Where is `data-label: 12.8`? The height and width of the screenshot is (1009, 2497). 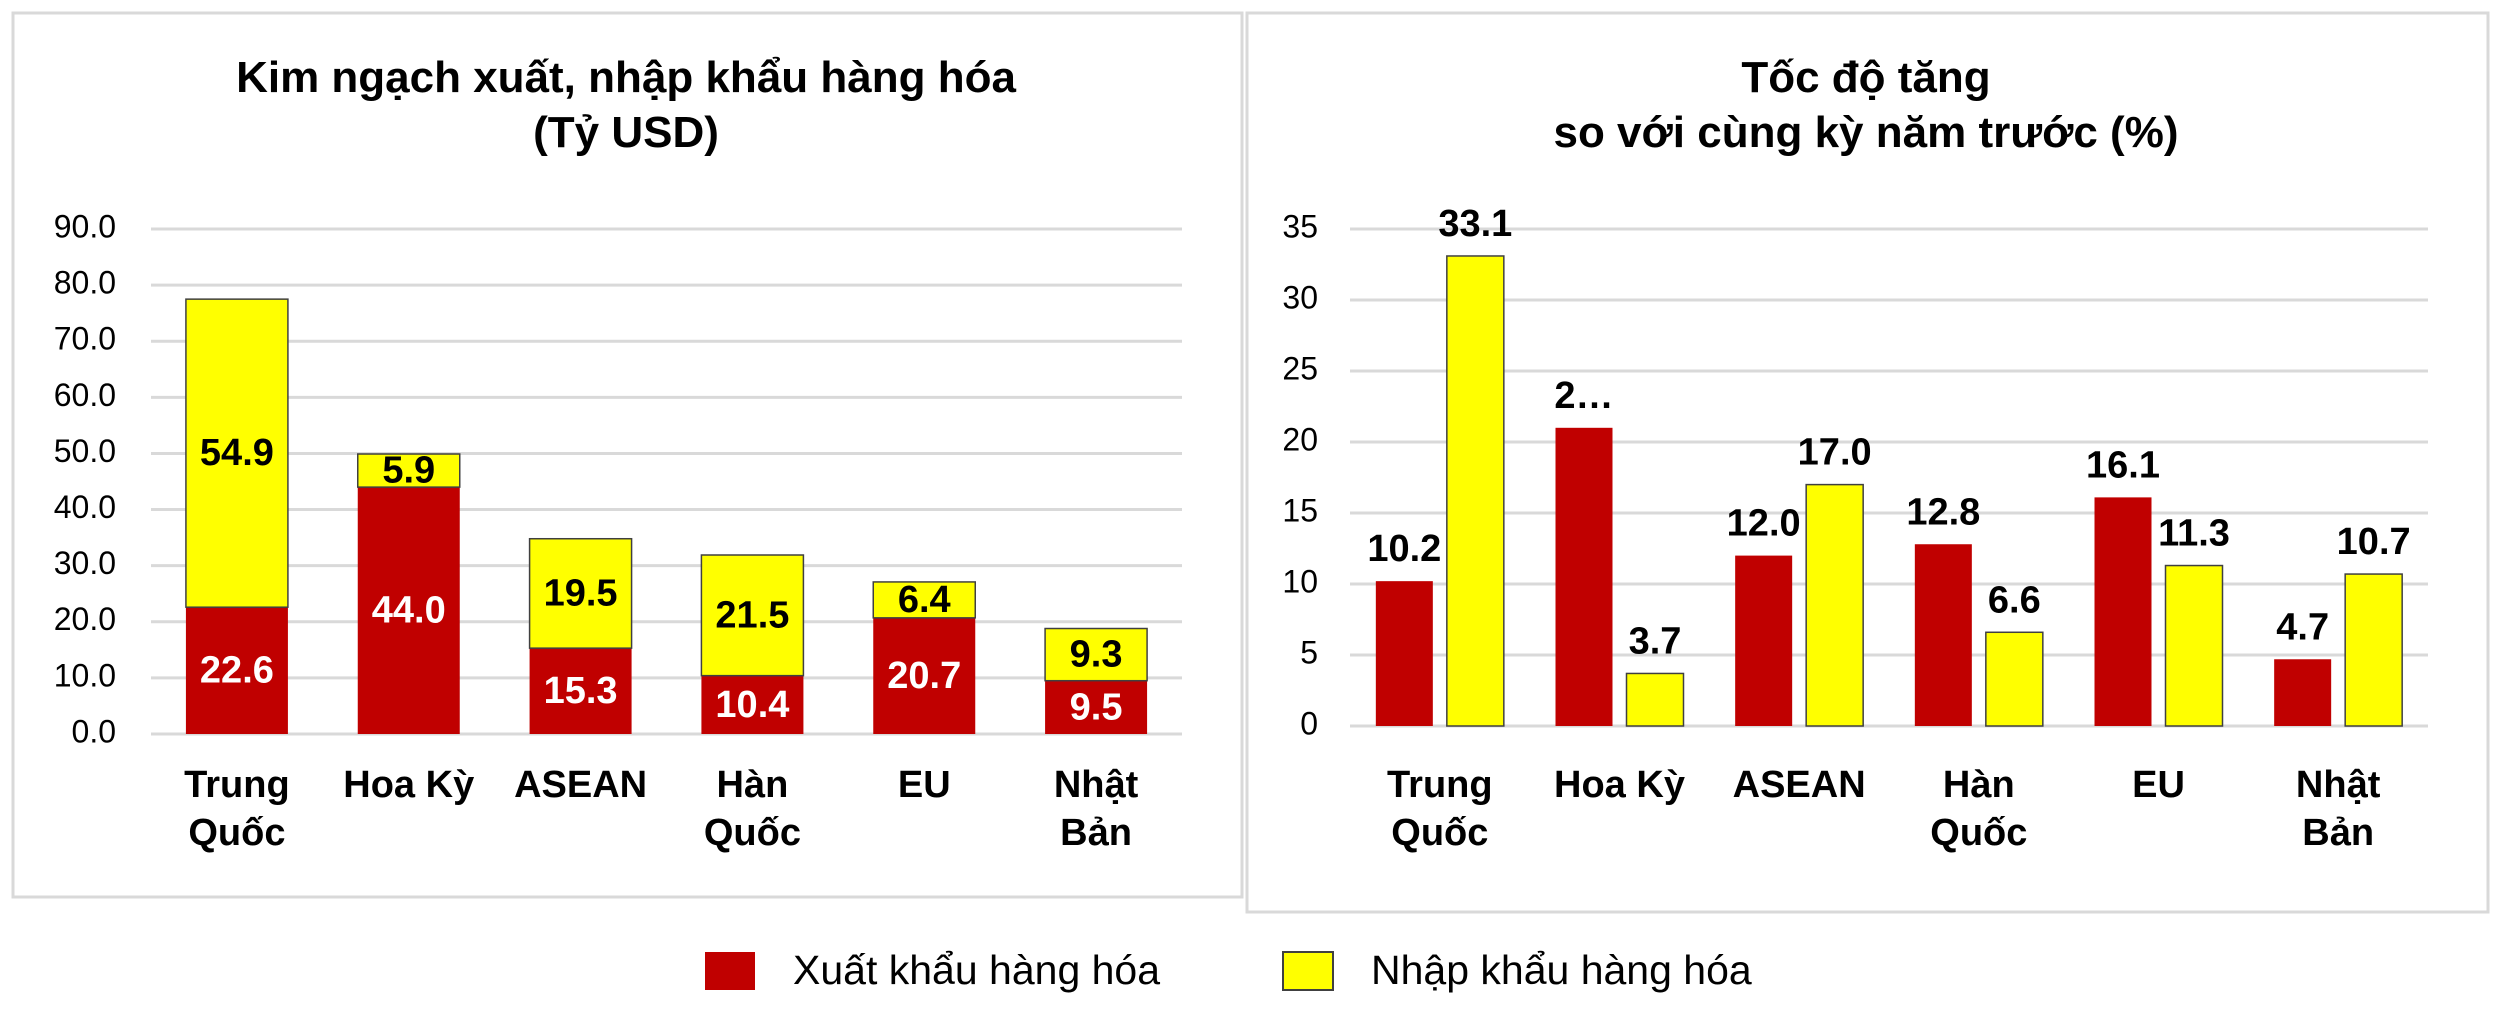
data-label: 12.8 is located at coordinates (1943, 512).